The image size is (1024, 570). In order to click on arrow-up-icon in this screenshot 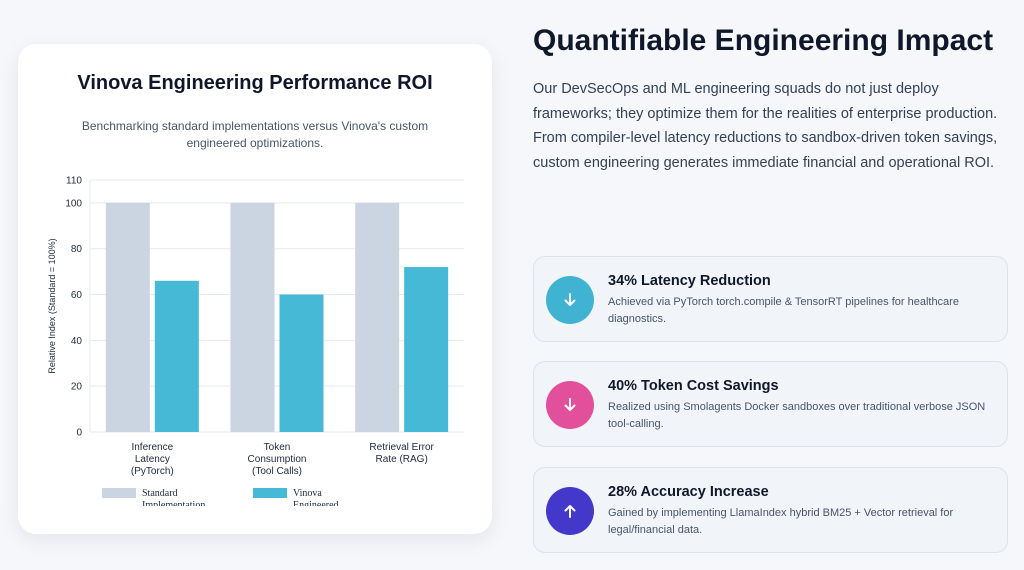, I will do `click(570, 511)`.